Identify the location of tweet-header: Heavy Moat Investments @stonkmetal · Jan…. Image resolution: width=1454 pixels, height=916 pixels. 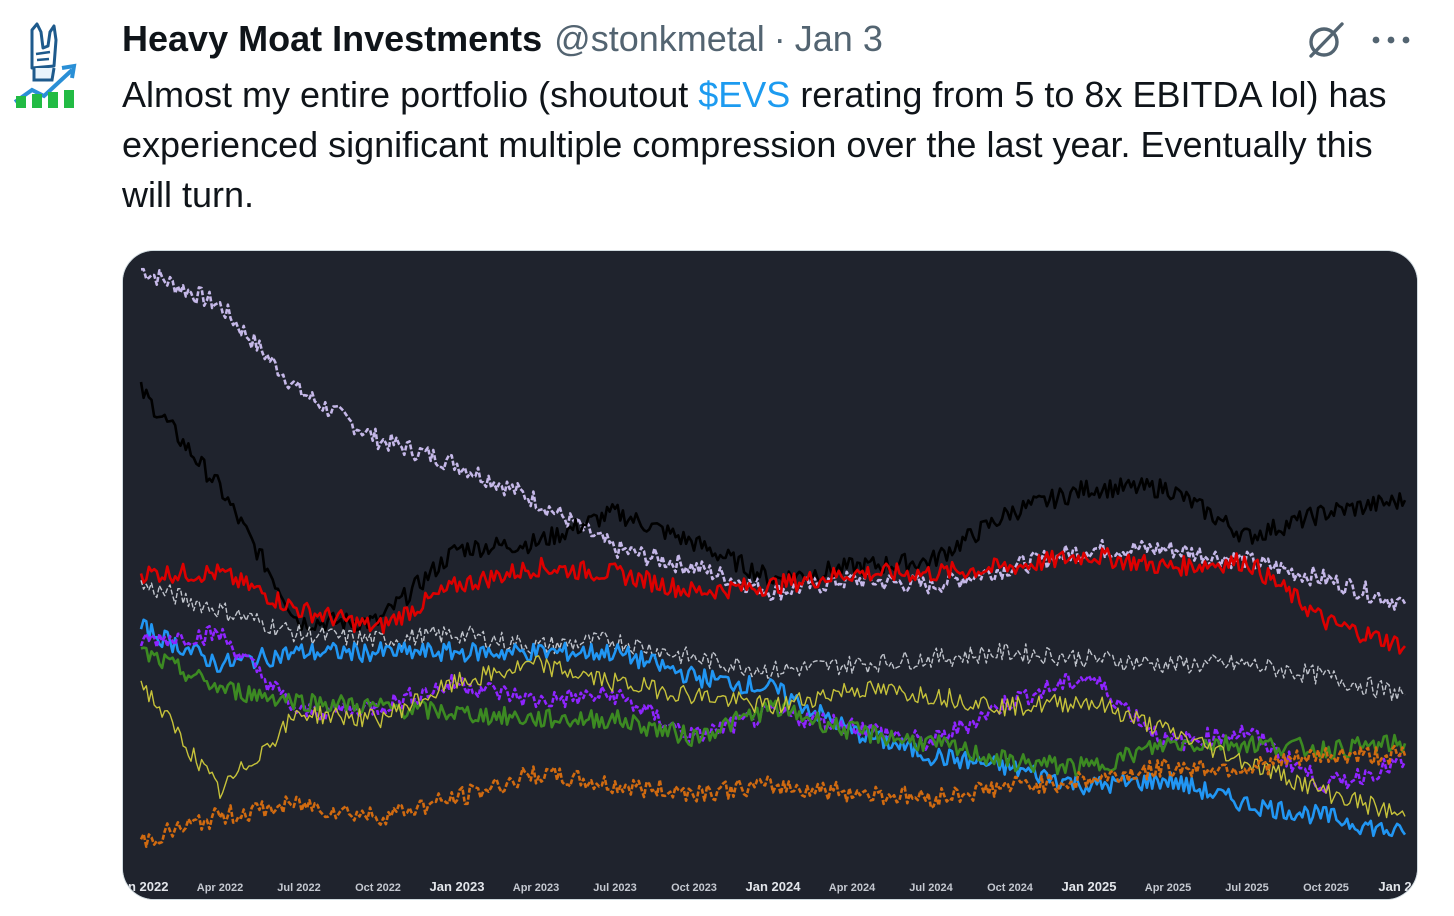
(502, 39).